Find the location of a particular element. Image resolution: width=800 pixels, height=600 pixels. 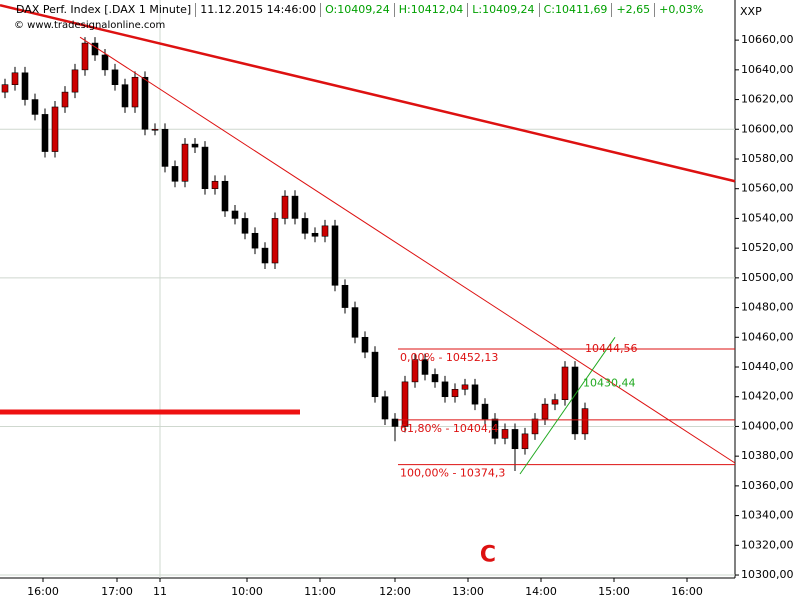

y-tick-label: 10600,00 is located at coordinates (767, 128).